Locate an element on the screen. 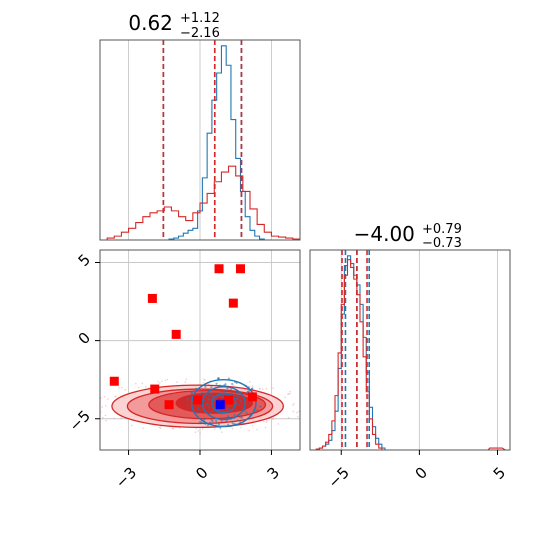  histogram-series-red is located at coordinates (200, 203).